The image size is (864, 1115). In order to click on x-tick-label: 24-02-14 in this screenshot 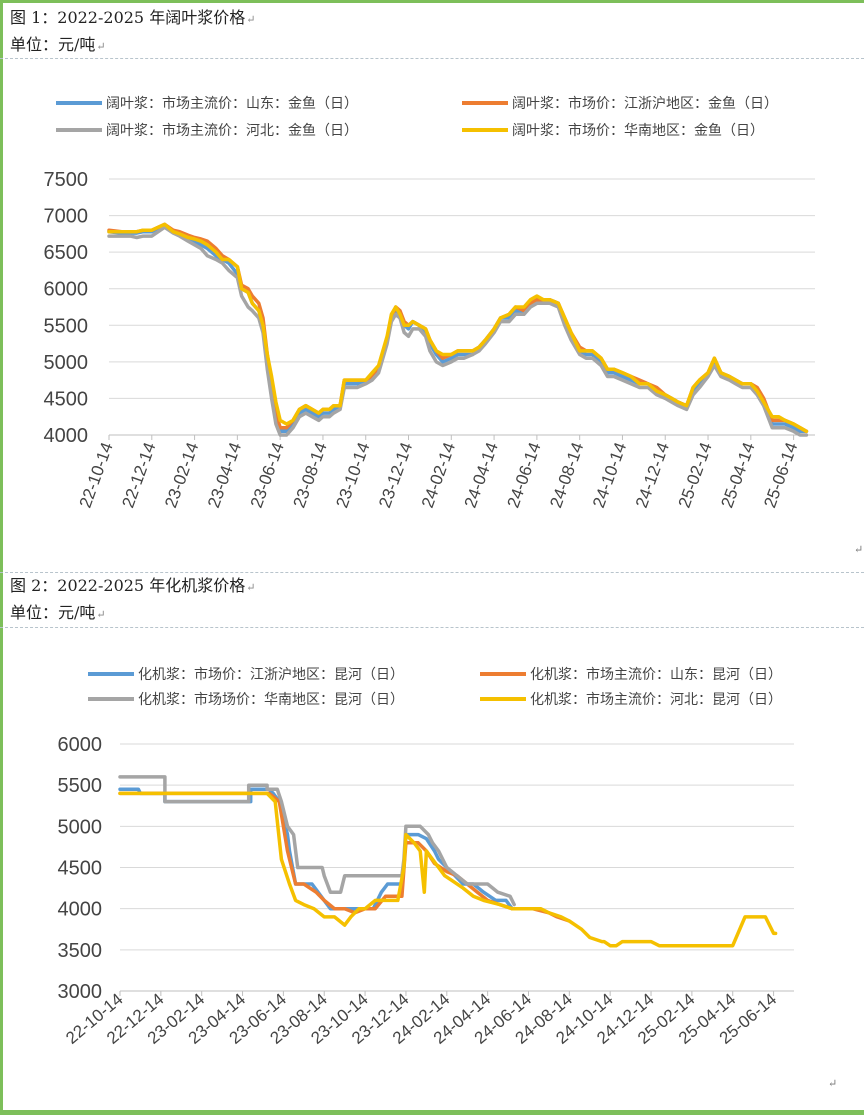, I will do `click(438, 475)`.